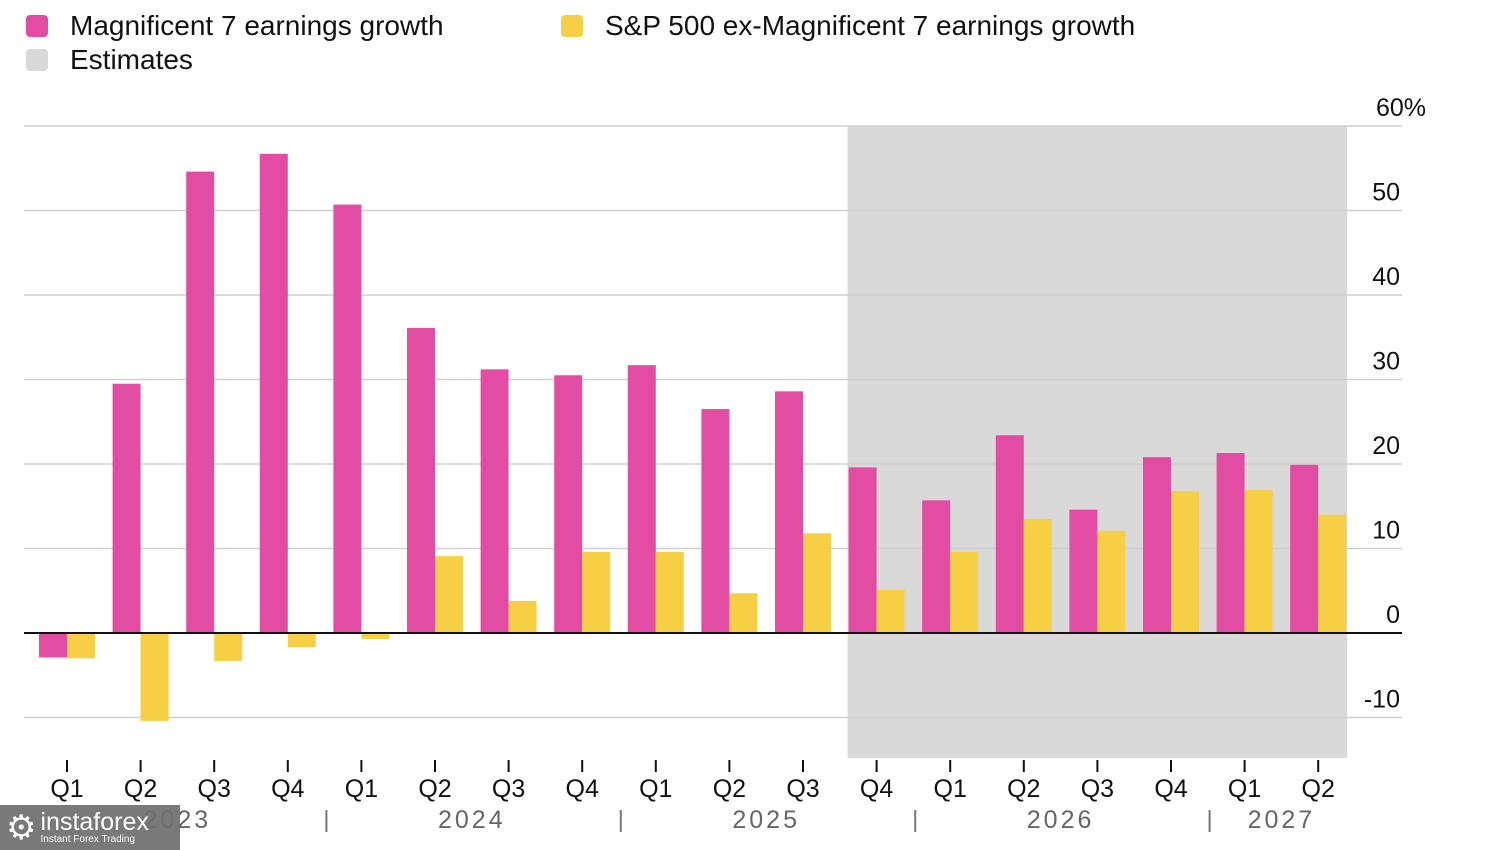 This screenshot has height=850, width=1500. Describe the element at coordinates (1282, 820) in the screenshot. I see `year-label-2027: 2027` at that location.